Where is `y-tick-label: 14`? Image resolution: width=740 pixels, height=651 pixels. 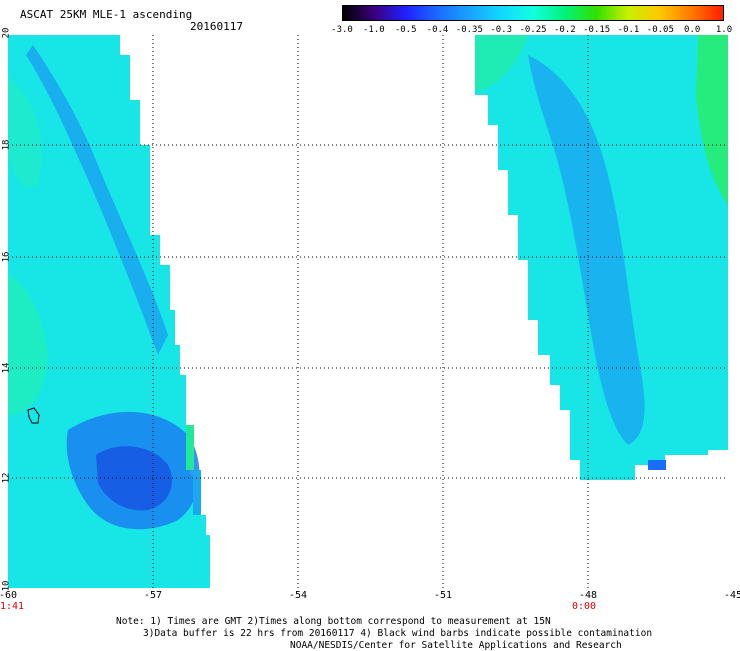
y-tick-label: 14 is located at coordinates (6, 368).